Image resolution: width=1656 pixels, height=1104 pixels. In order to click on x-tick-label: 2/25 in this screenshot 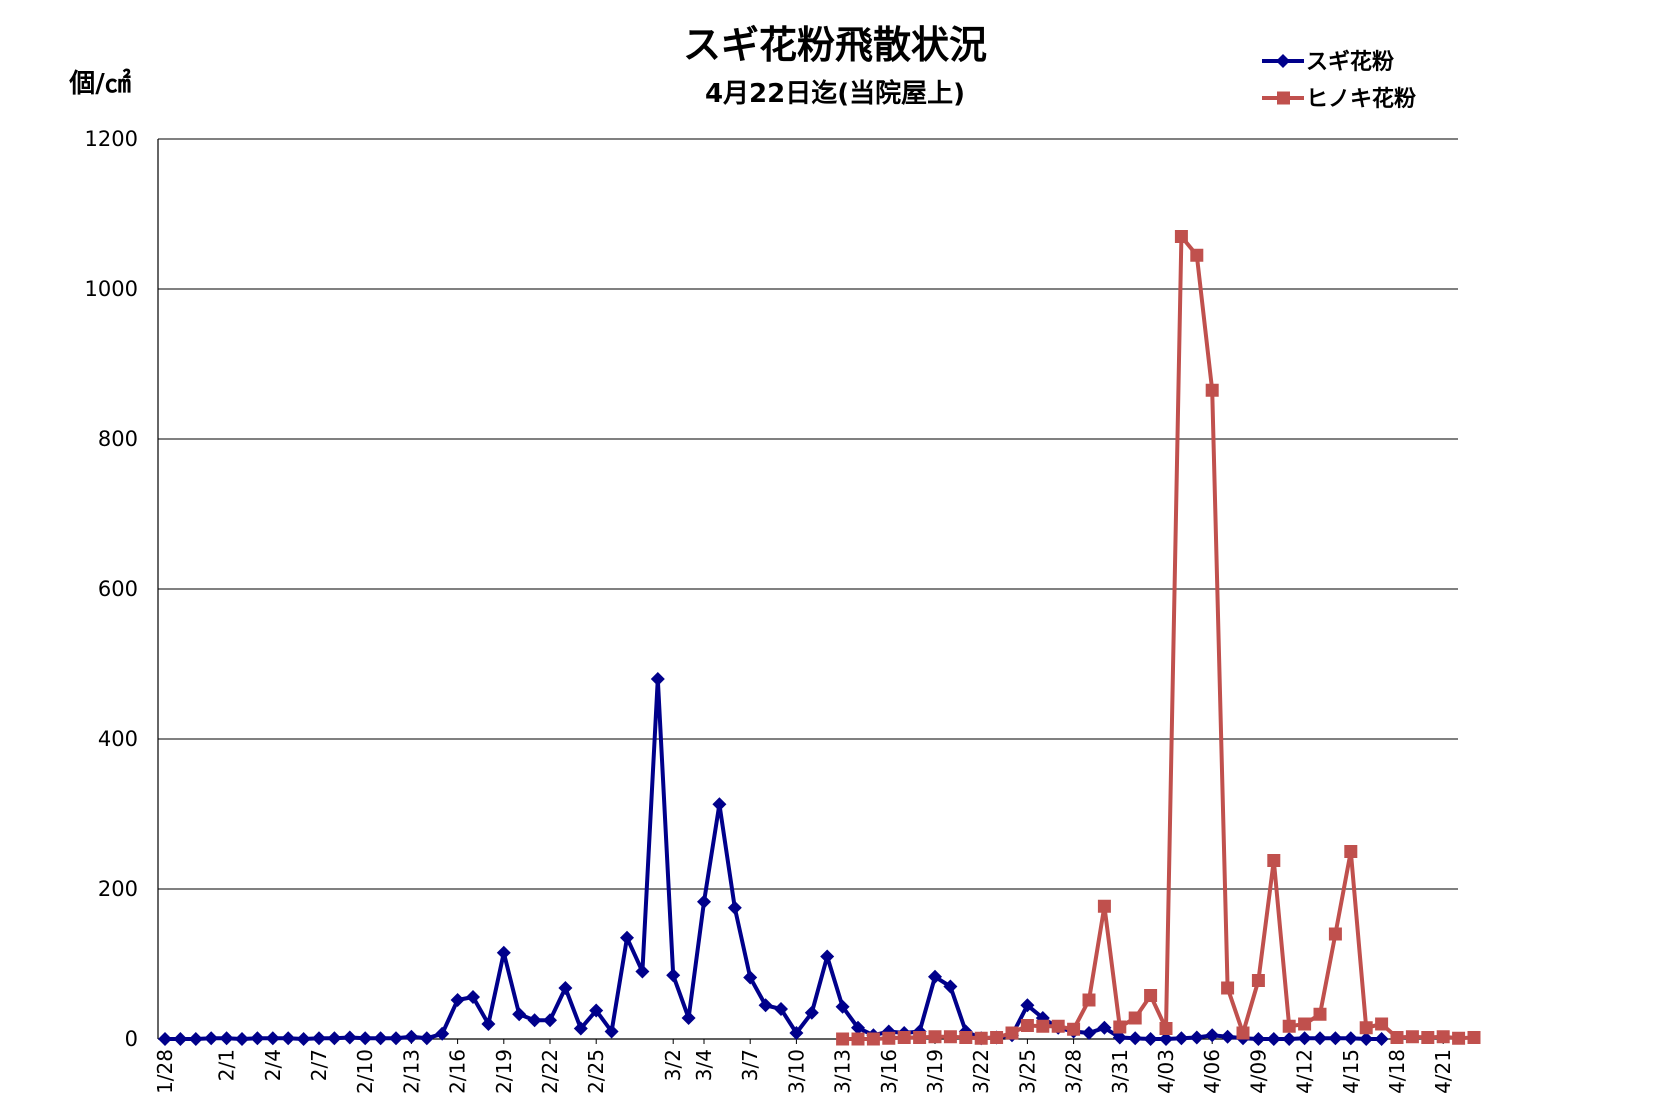, I will do `click(596, 1071)`.